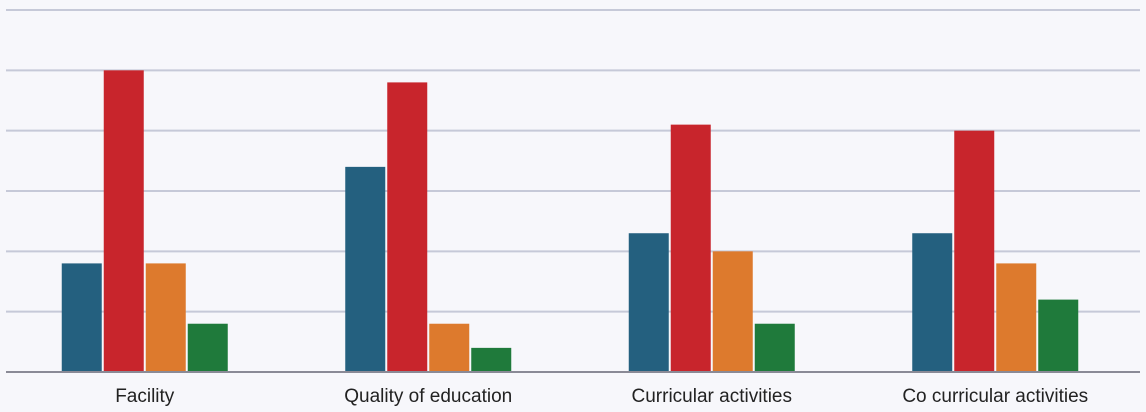  Describe the element at coordinates (145, 396) in the screenshot. I see `x-tick-label: Facility` at that location.